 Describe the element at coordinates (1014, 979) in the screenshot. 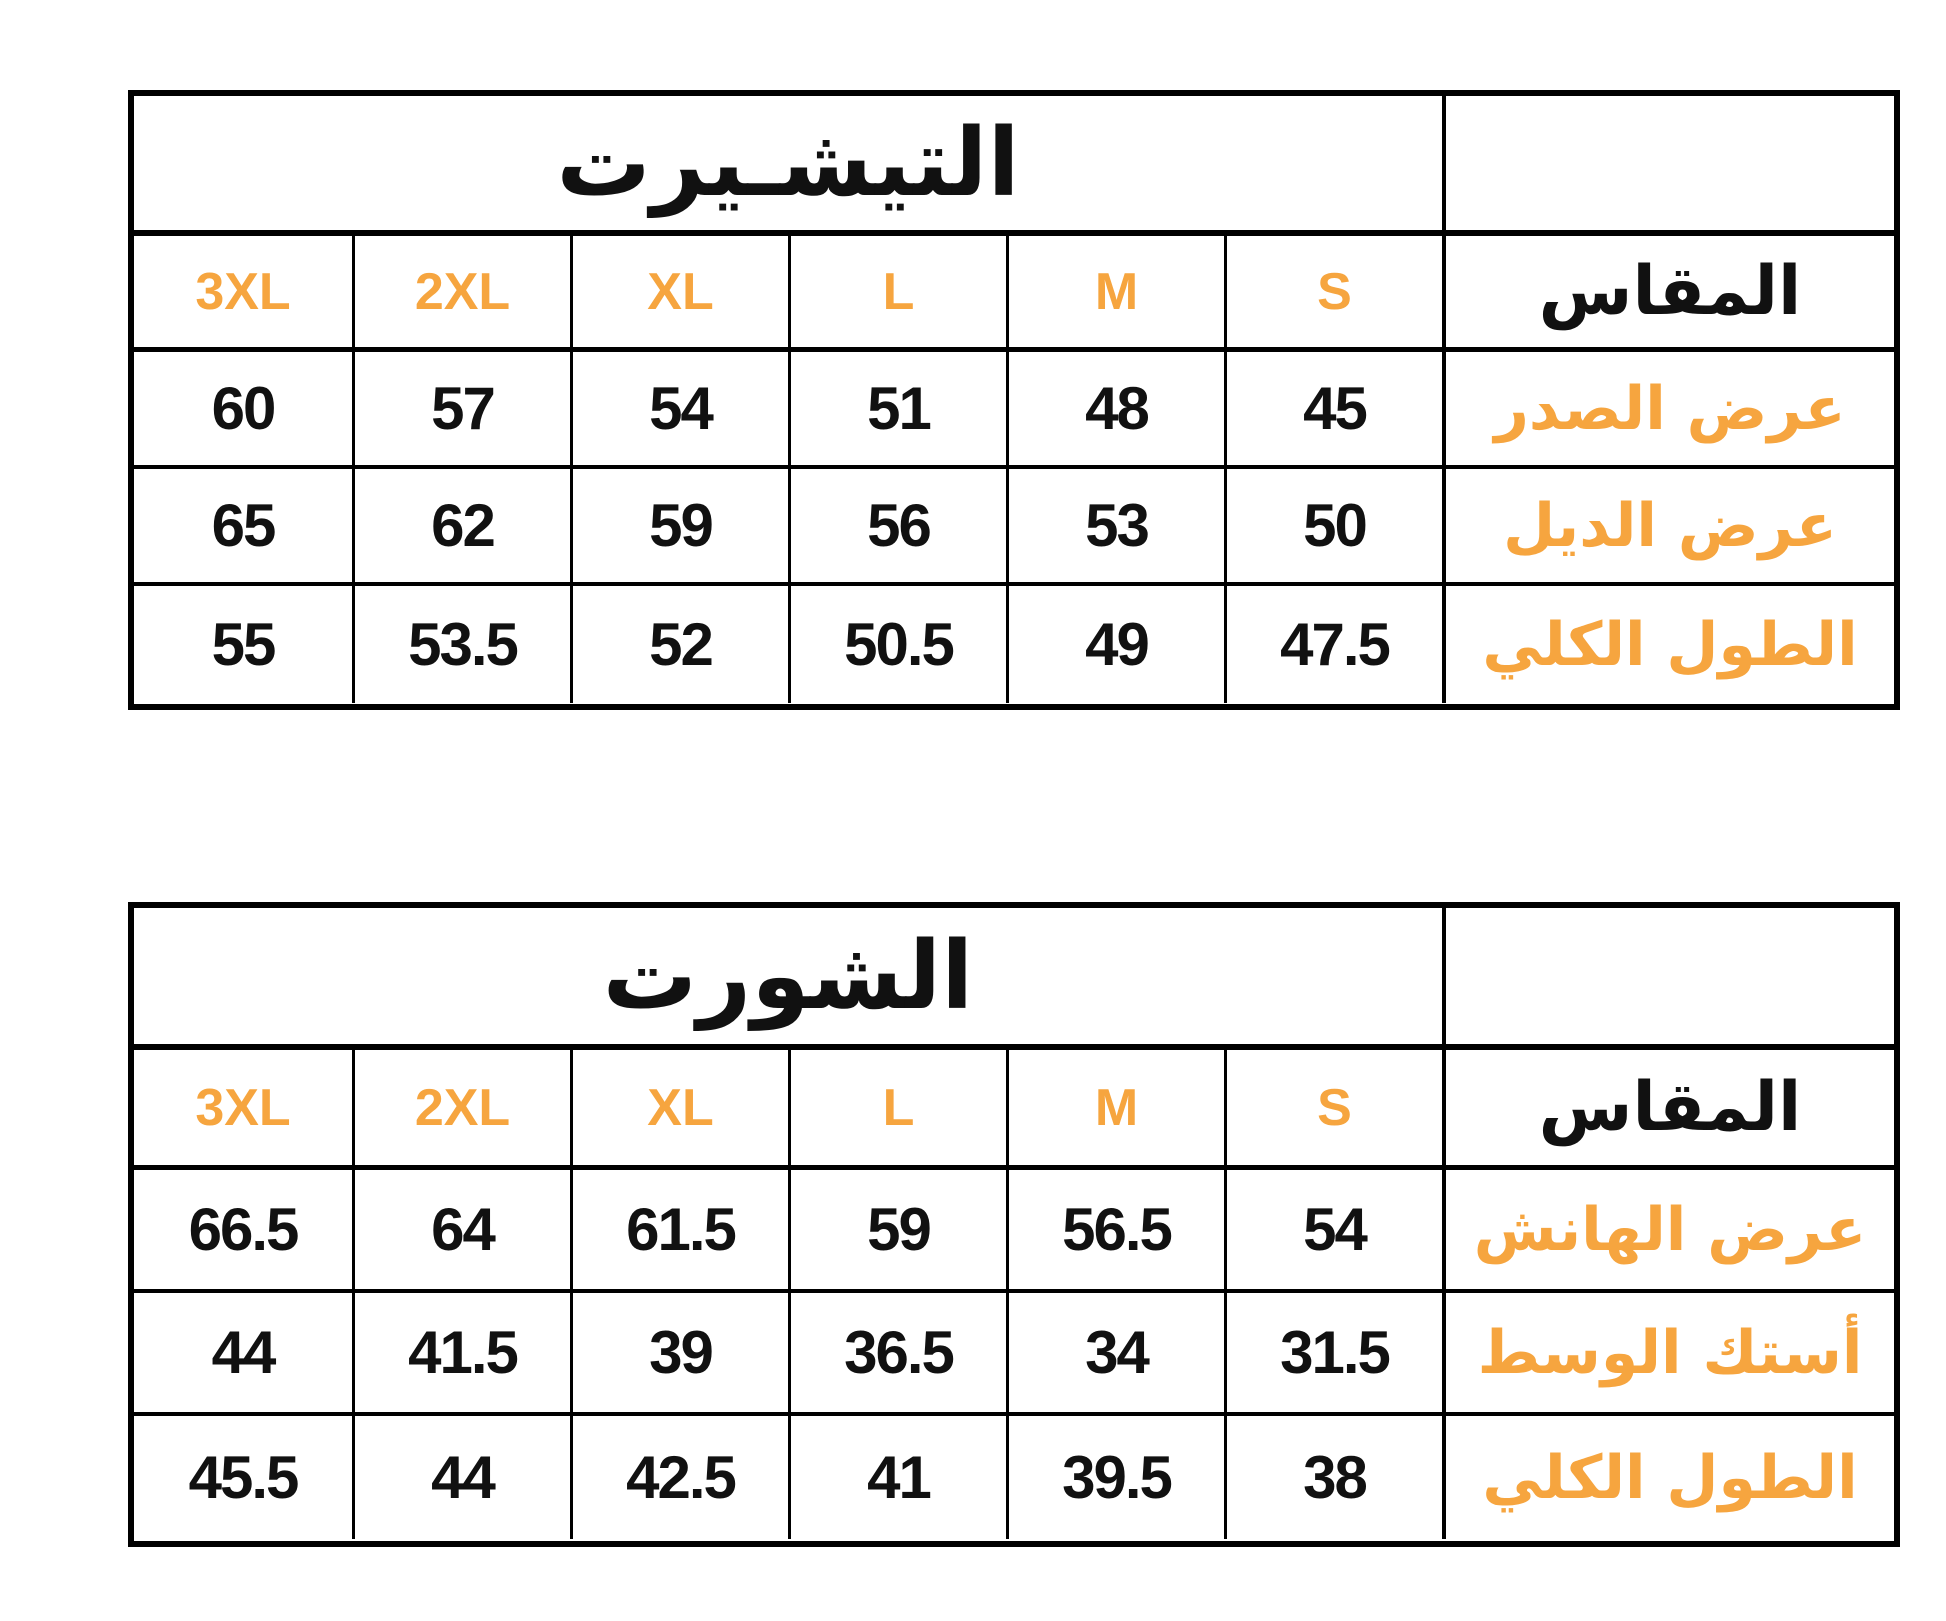

I see `shorts-title-row: الشورت` at that location.